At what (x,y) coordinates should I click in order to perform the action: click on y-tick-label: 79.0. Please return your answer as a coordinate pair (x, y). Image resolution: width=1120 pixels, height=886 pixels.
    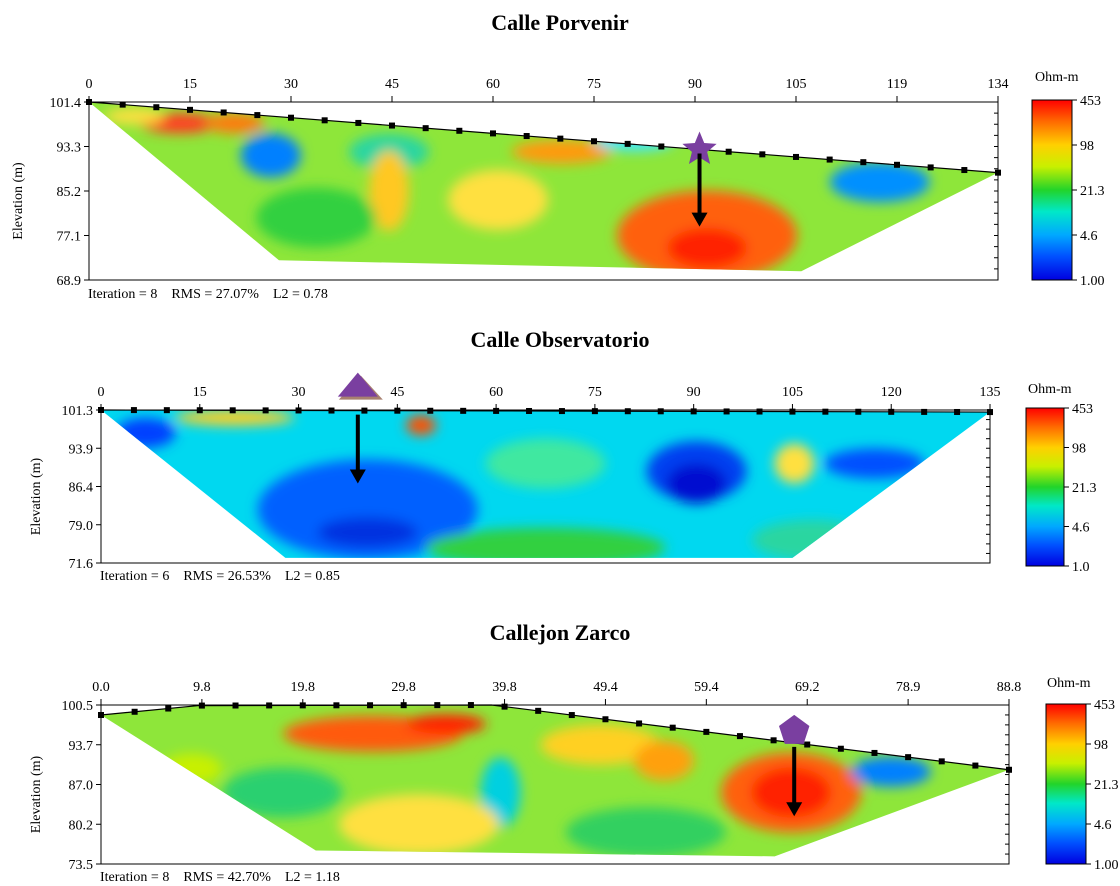
    Looking at the image, I should click on (81, 526).